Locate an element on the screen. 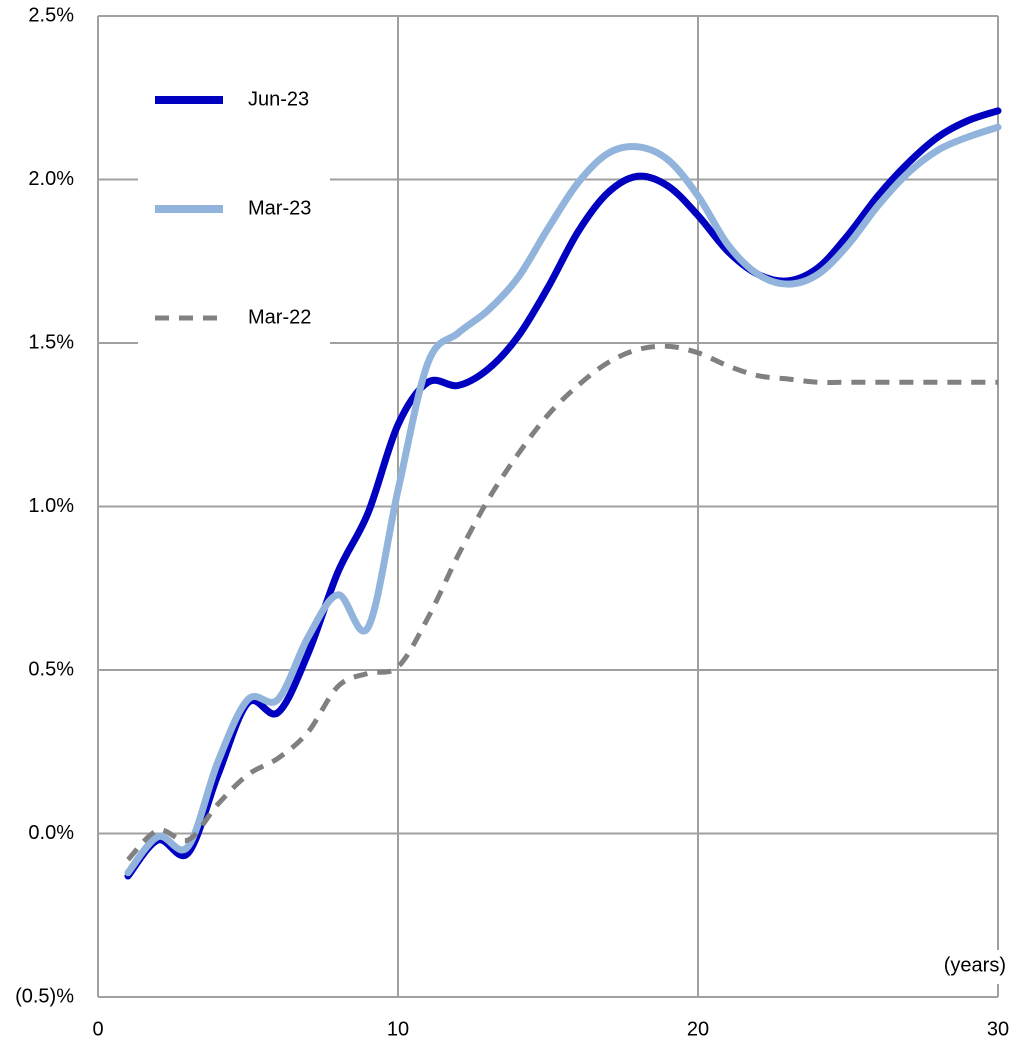 The height and width of the screenshot is (1044, 1011). x-tick-label: 0 is located at coordinates (97, 1029).